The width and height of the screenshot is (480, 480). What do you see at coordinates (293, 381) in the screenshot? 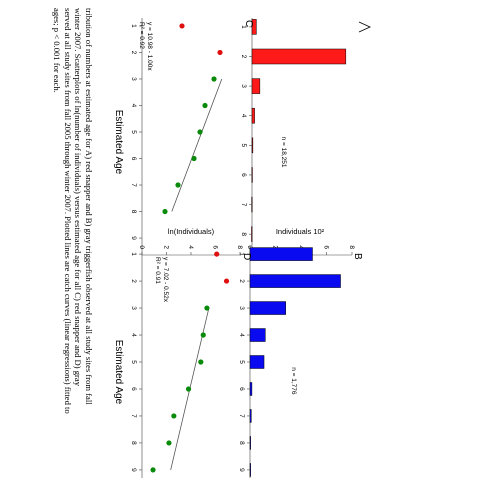
I see `n-label-B: n = 1,776` at bounding box center [293, 381].